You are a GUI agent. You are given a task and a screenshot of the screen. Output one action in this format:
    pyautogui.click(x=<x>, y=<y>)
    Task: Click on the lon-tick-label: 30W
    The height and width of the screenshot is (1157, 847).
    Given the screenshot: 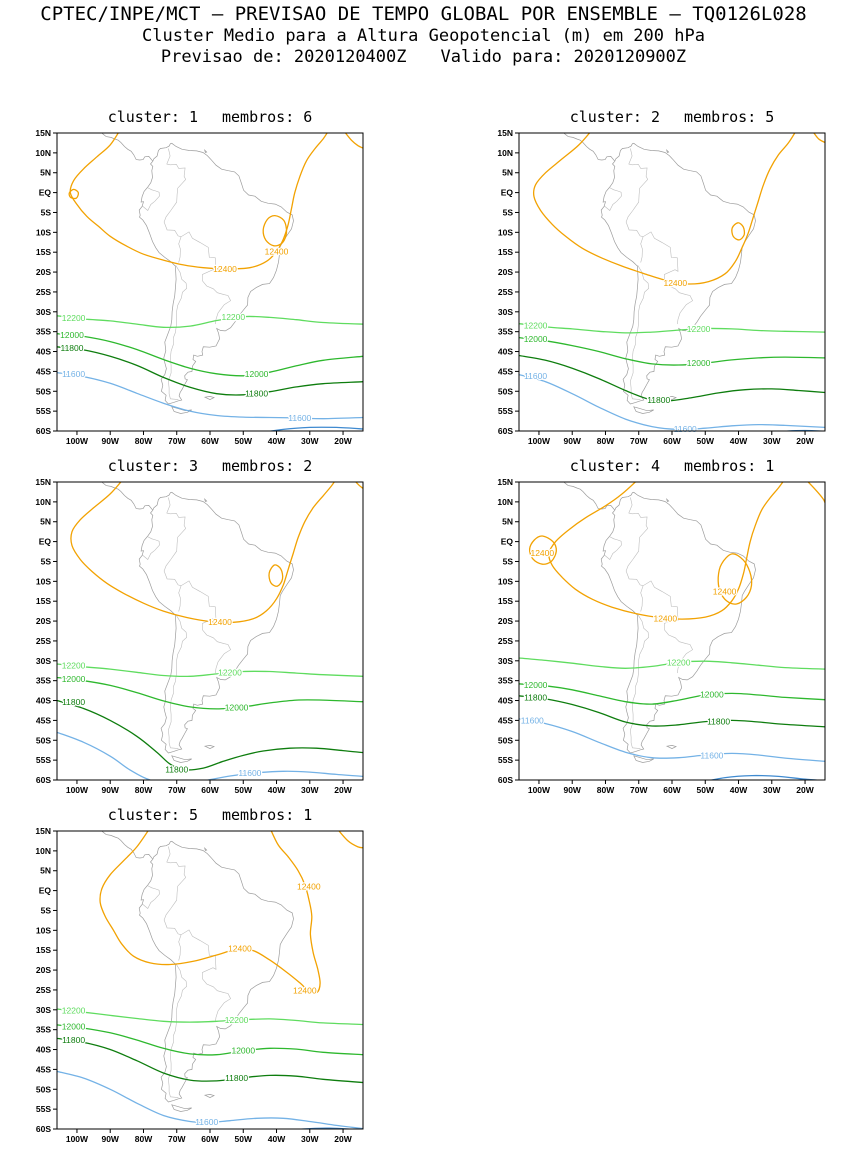 What is the action you would take?
    pyautogui.click(x=772, y=441)
    